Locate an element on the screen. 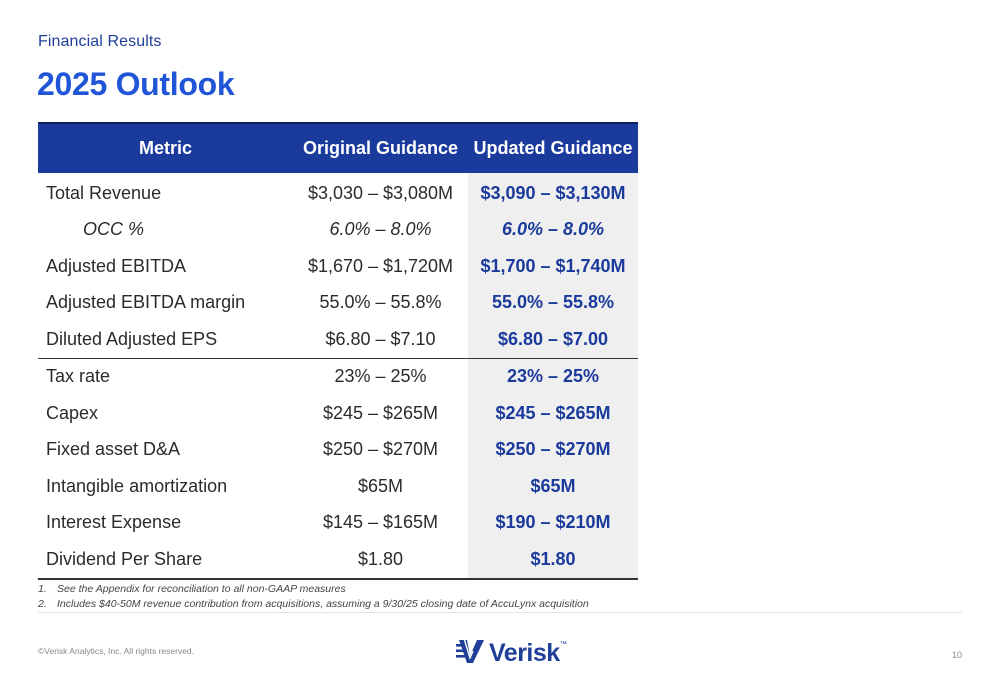  table-row: OCC % 6.0% – 8.0% 6.0% – 8.0% is located at coordinates (338, 229).